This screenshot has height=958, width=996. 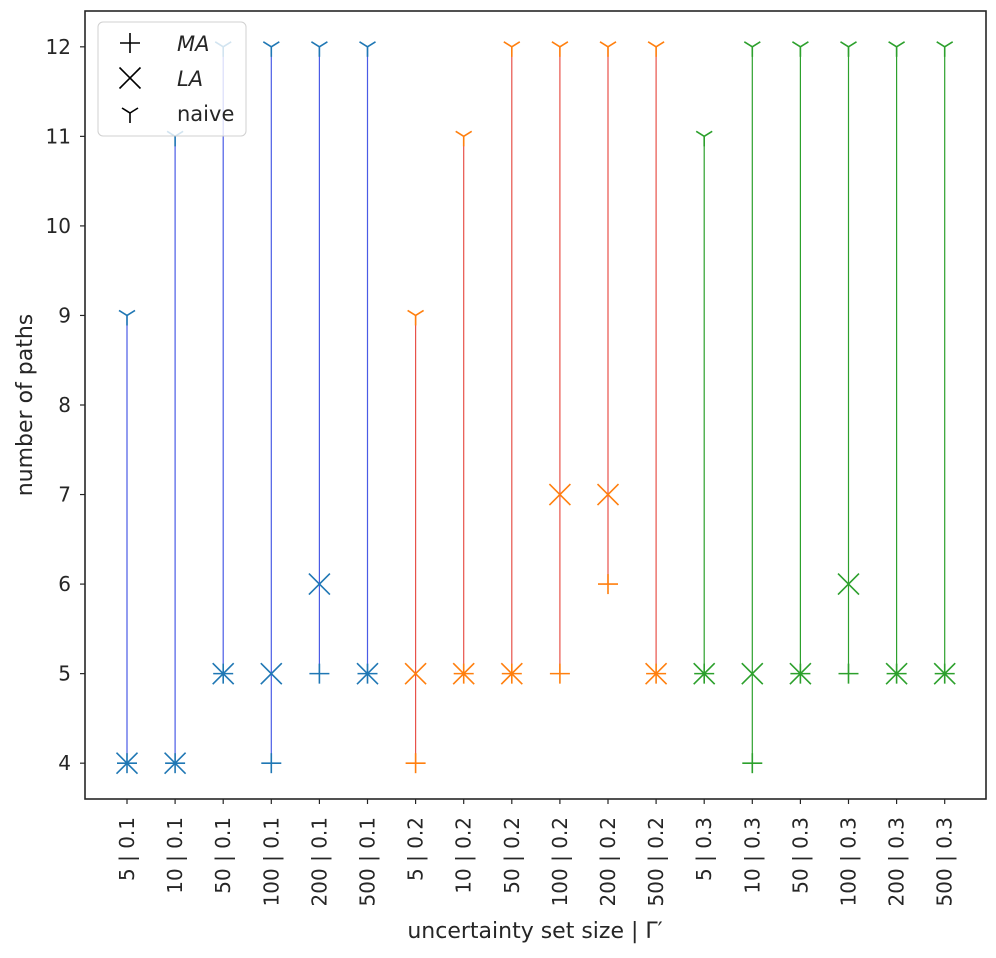 What do you see at coordinates (608, 861) in the screenshot?
I see `x-tick-label: 200 | 0.2` at bounding box center [608, 861].